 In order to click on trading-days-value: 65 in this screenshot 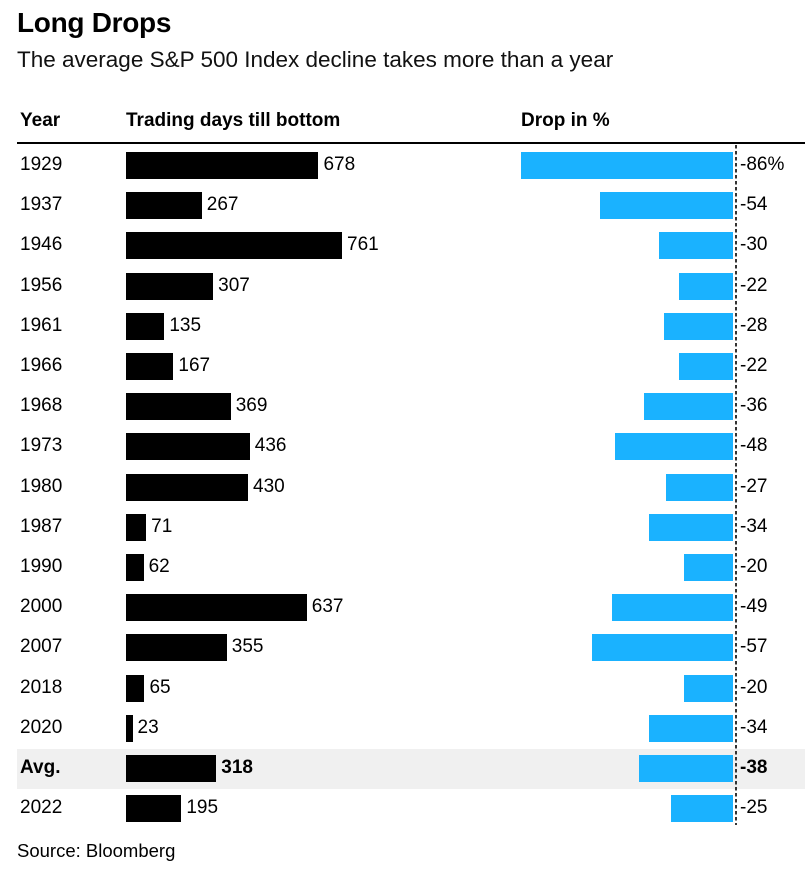, I will do `click(160, 687)`.